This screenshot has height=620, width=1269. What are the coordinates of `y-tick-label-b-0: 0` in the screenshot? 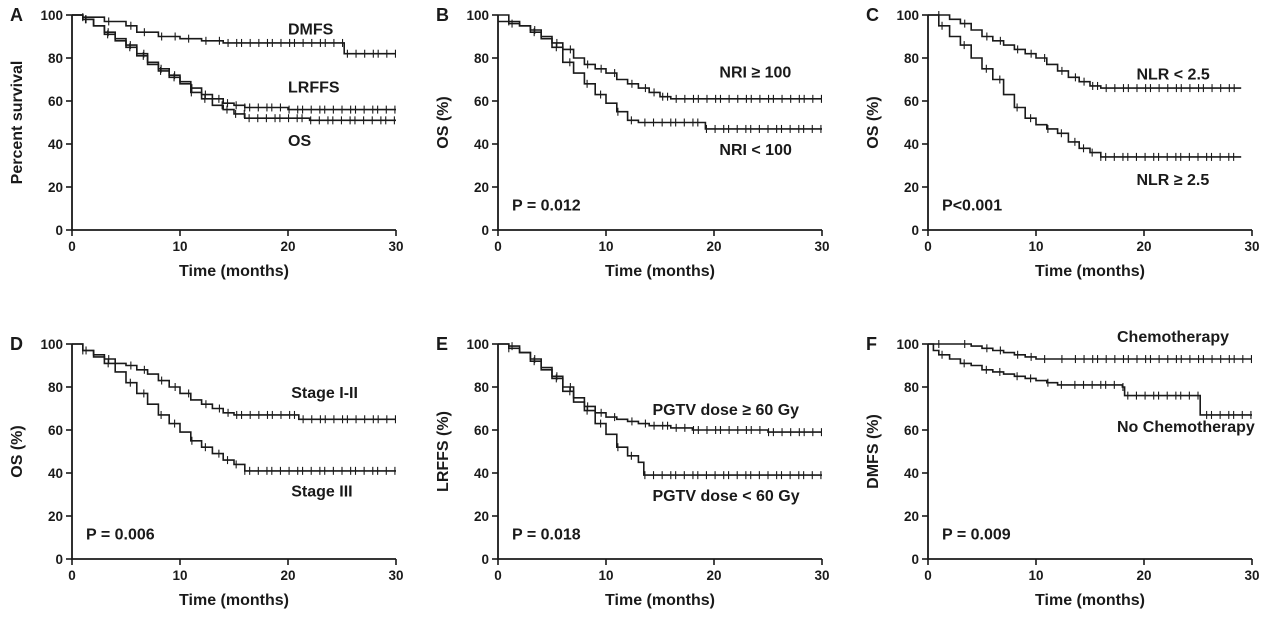 It's located at (485, 230).